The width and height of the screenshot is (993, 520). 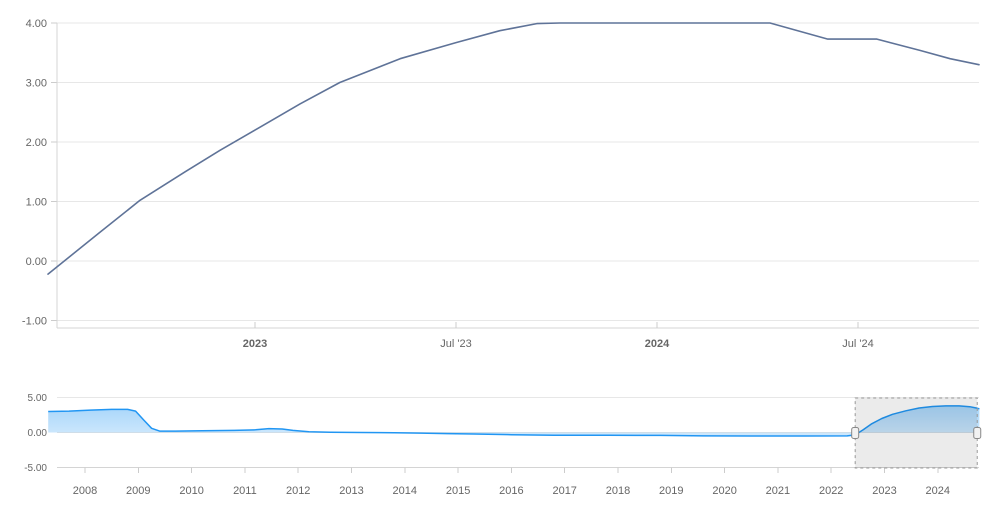 What do you see at coordinates (564, 491) in the screenshot?
I see `nav-x-axis-label: 2017` at bounding box center [564, 491].